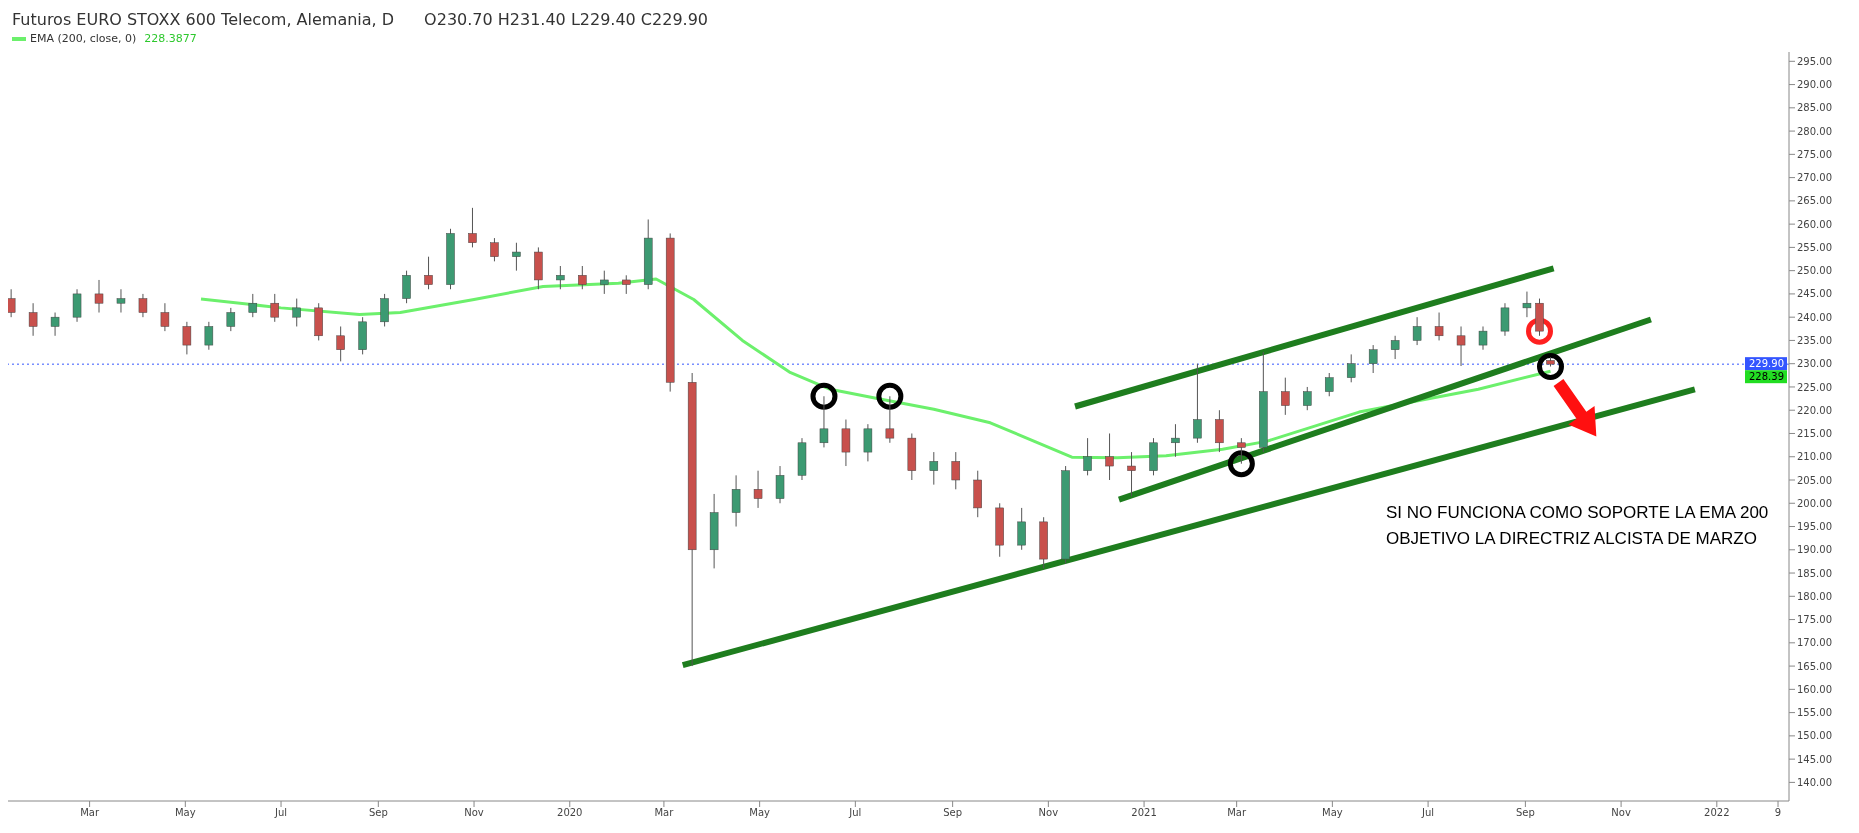 The width and height of the screenshot is (1859, 833). What do you see at coordinates (1814, 85) in the screenshot?
I see `y-tick-label: 290.00` at bounding box center [1814, 85].